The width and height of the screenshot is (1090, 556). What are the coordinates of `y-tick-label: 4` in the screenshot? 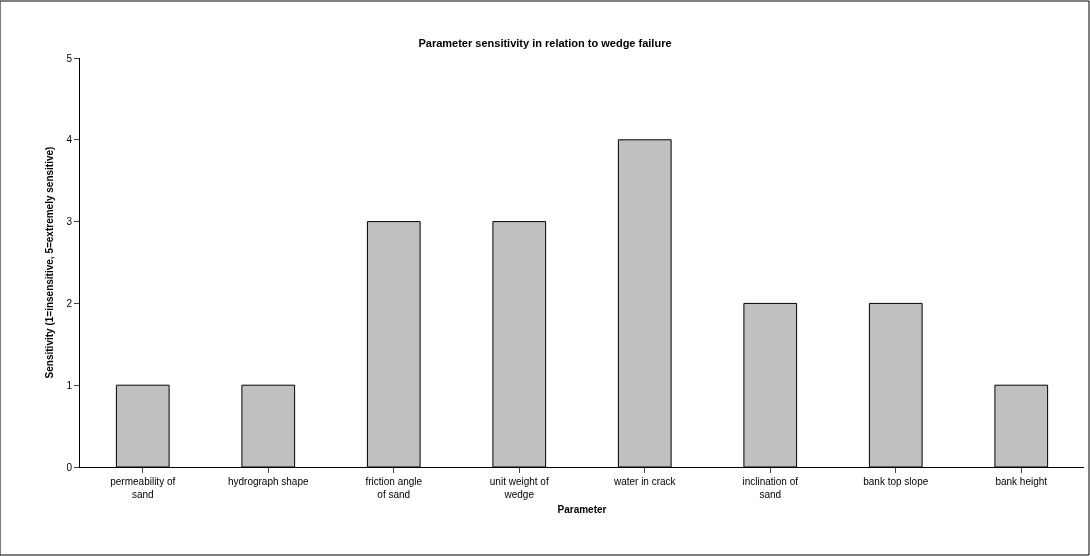 It's located at (69, 140).